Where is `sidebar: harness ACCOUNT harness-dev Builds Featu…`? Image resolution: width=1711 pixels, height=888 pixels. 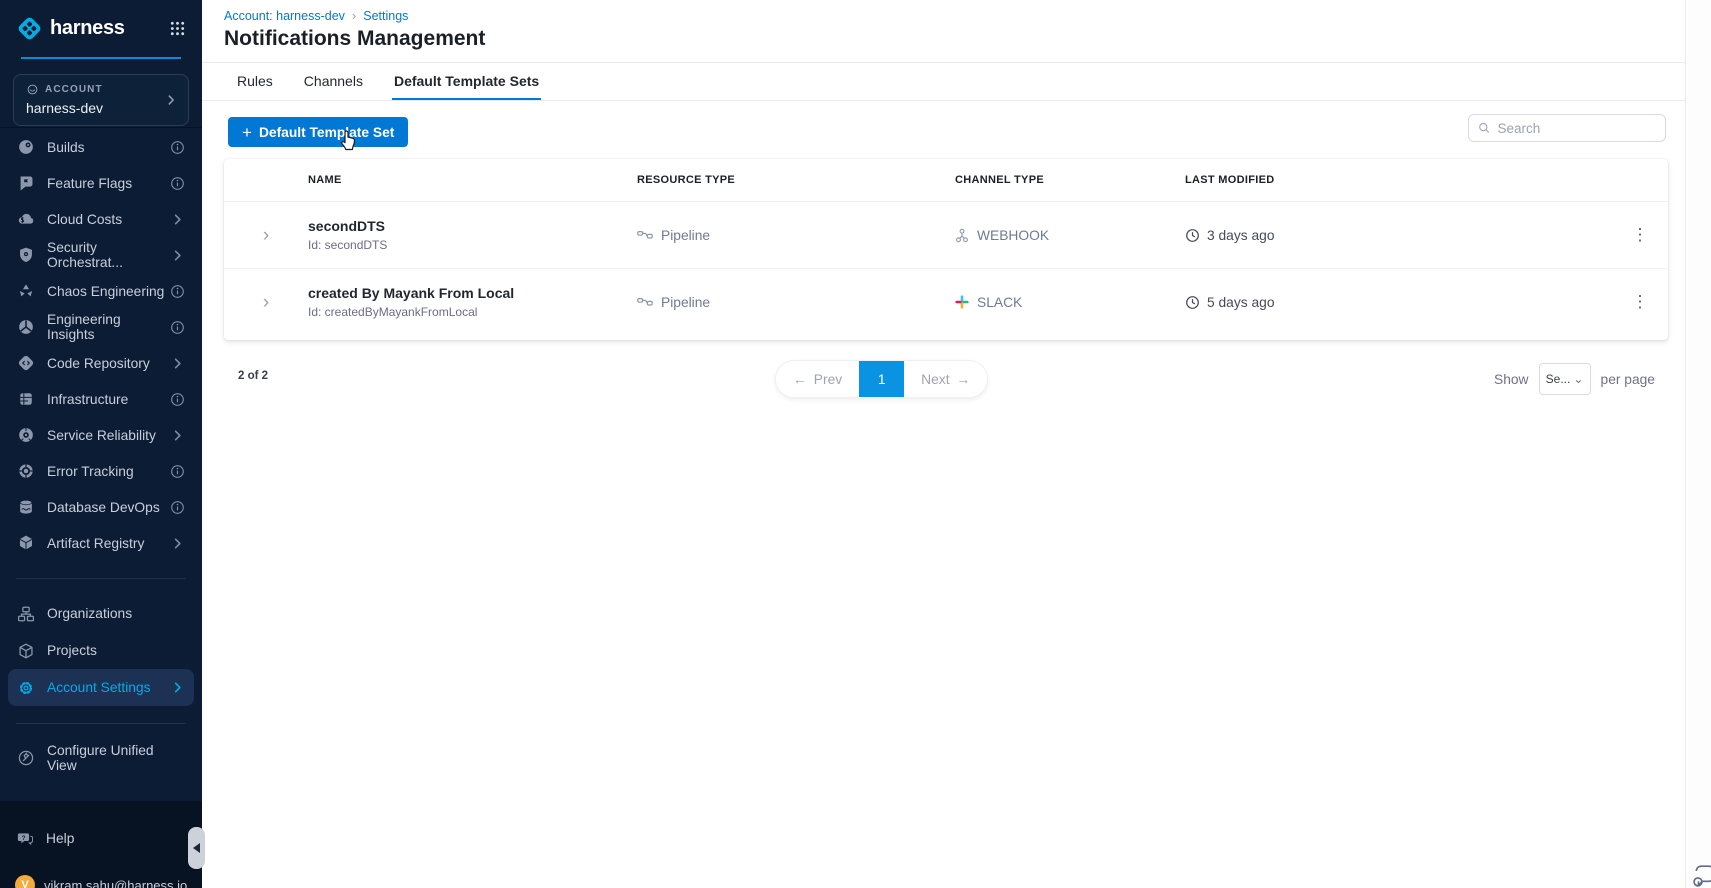 sidebar: harness ACCOUNT harness-dev Builds Featu… is located at coordinates (101, 444).